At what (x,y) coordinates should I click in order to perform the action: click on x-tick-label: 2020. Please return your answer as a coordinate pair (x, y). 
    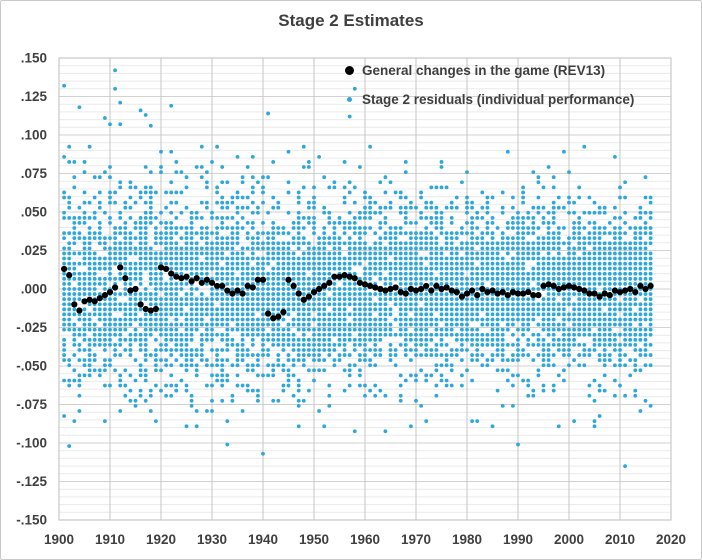
    Looking at the image, I should click on (671, 539).